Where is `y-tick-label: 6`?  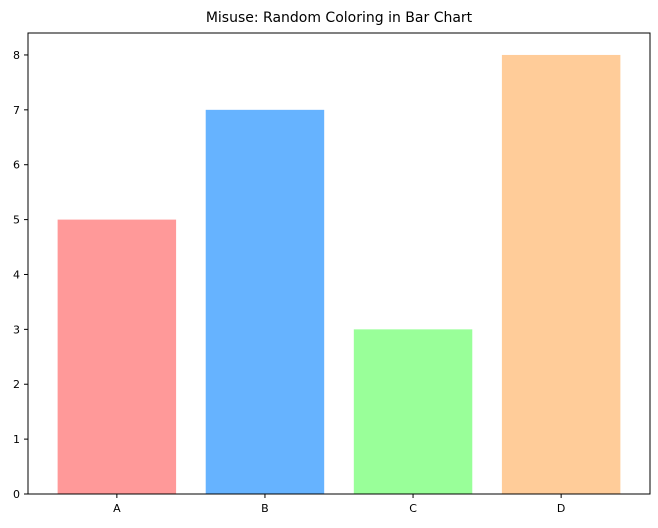 y-tick-label: 6 is located at coordinates (16, 165).